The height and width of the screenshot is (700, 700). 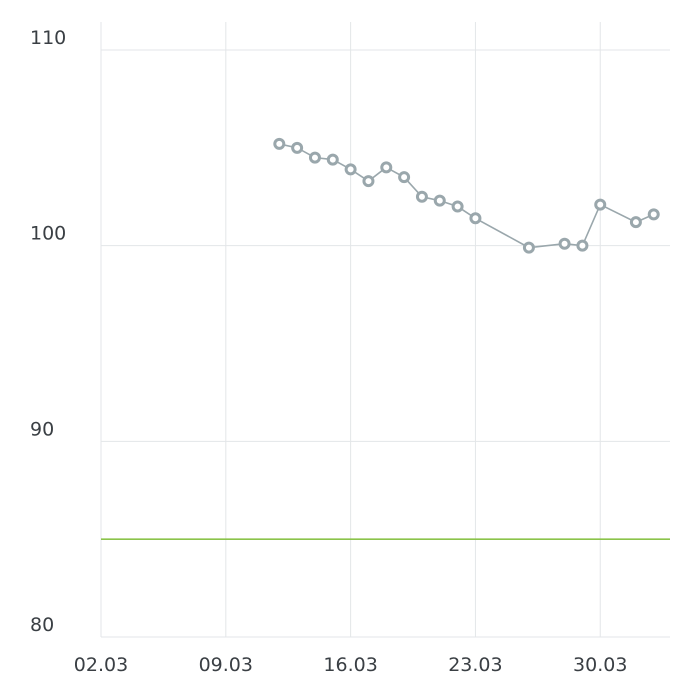 I want to click on series-group, so click(x=466, y=195).